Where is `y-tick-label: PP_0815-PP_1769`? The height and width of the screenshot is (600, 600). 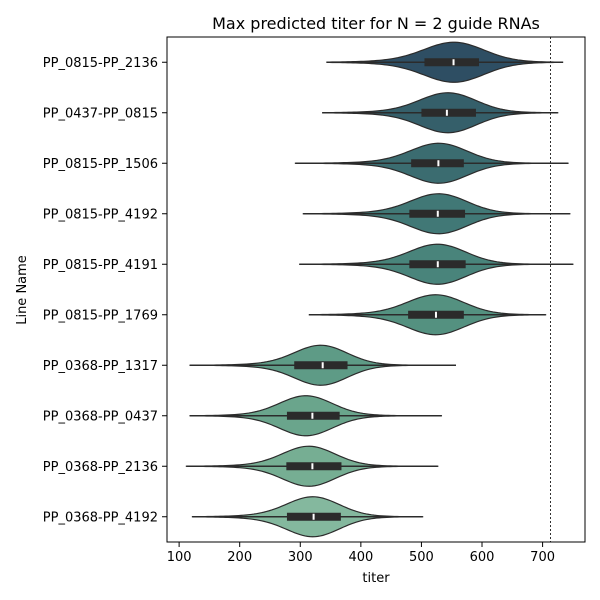
y-tick-label: PP_0815-PP_1769 is located at coordinates (100, 315).